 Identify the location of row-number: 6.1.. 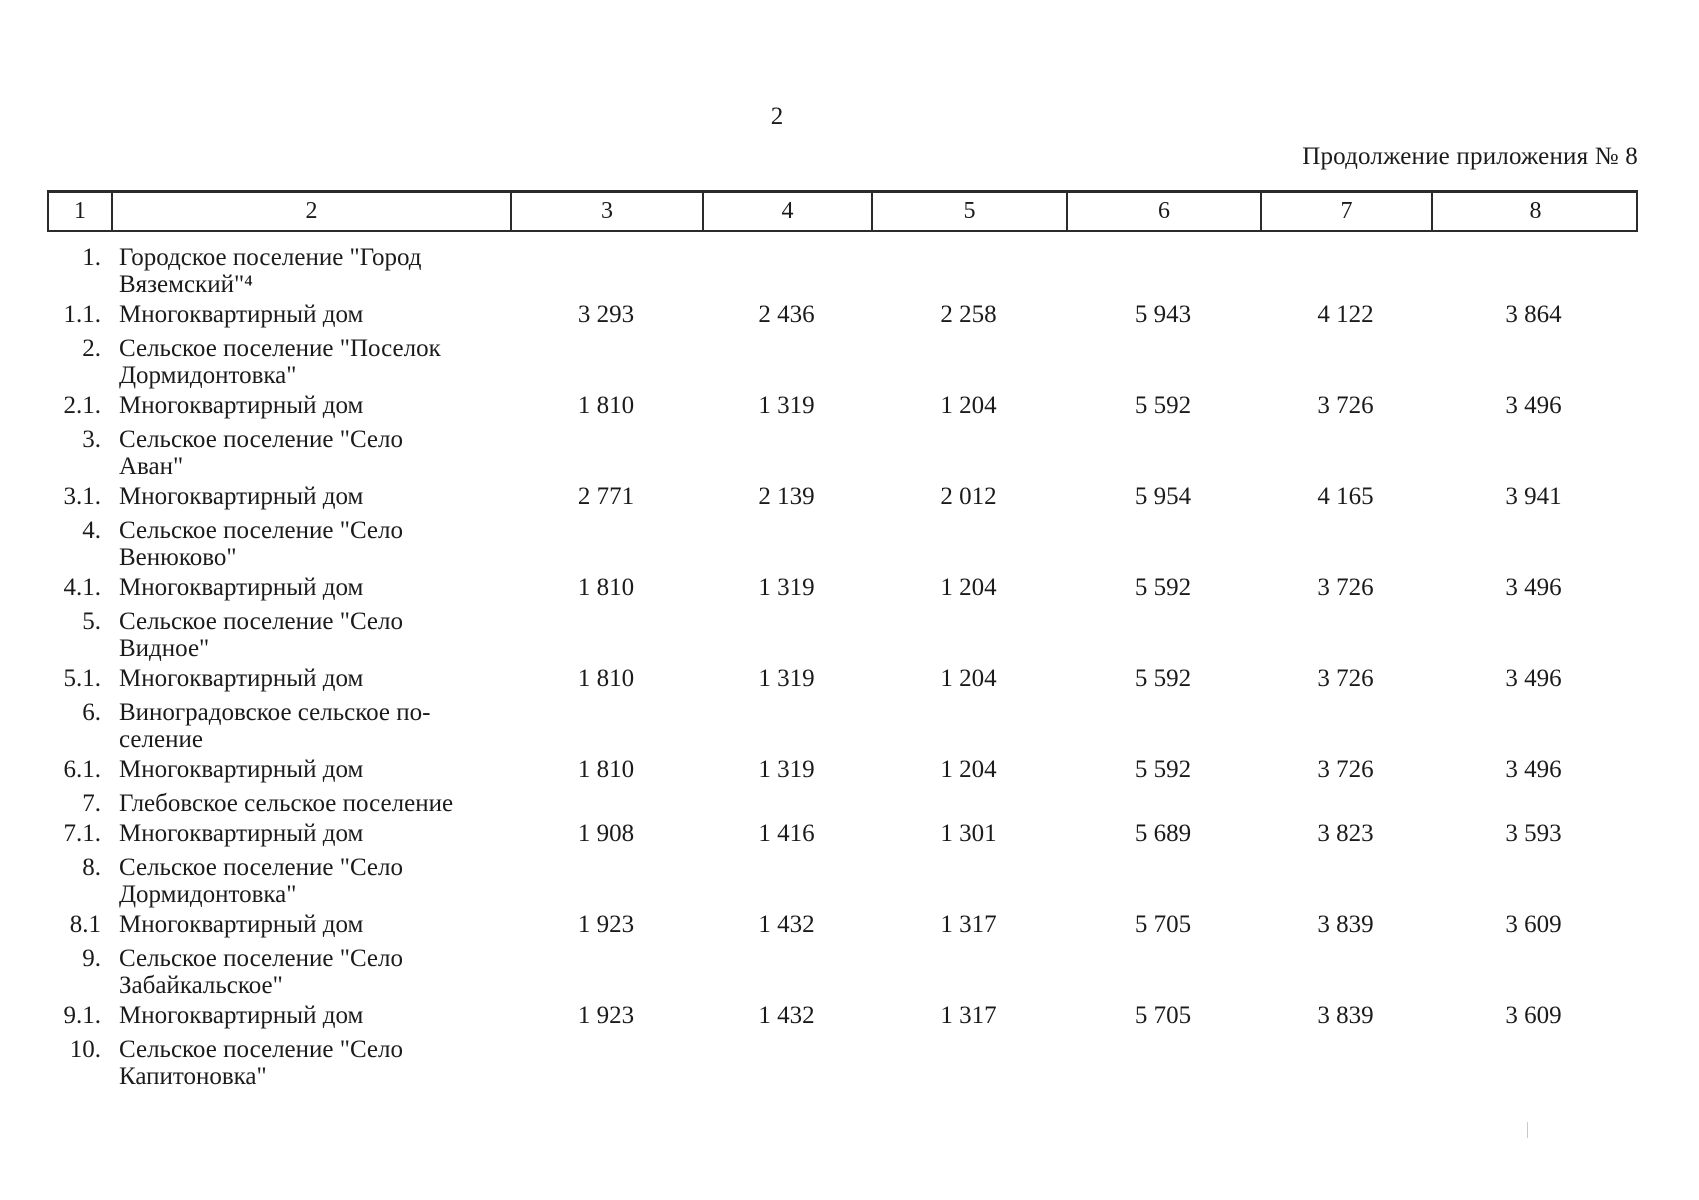
(82, 769).